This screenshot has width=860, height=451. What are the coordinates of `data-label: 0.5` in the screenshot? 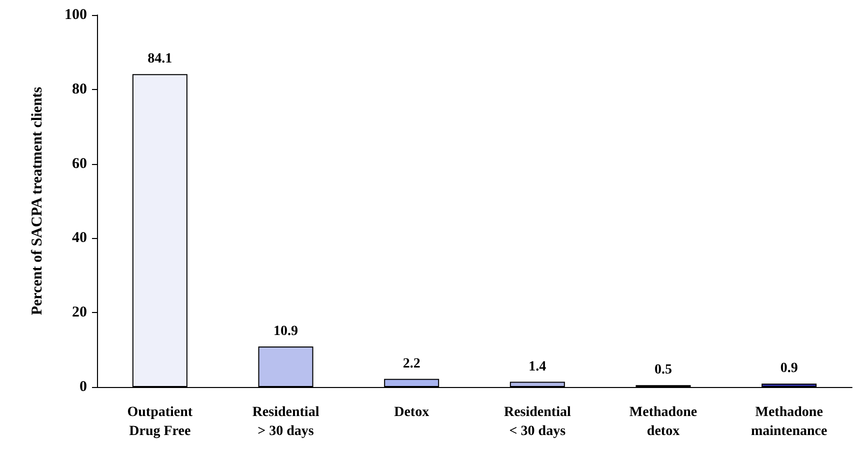 It's located at (663, 370).